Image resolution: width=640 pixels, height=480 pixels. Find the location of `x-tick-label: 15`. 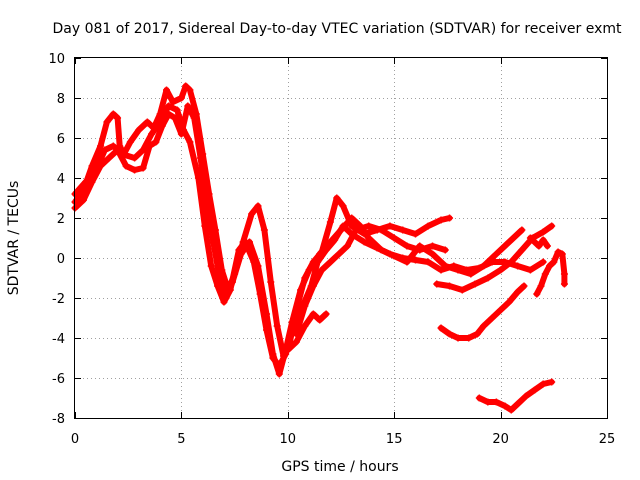

x-tick-label: 15 is located at coordinates (394, 439).